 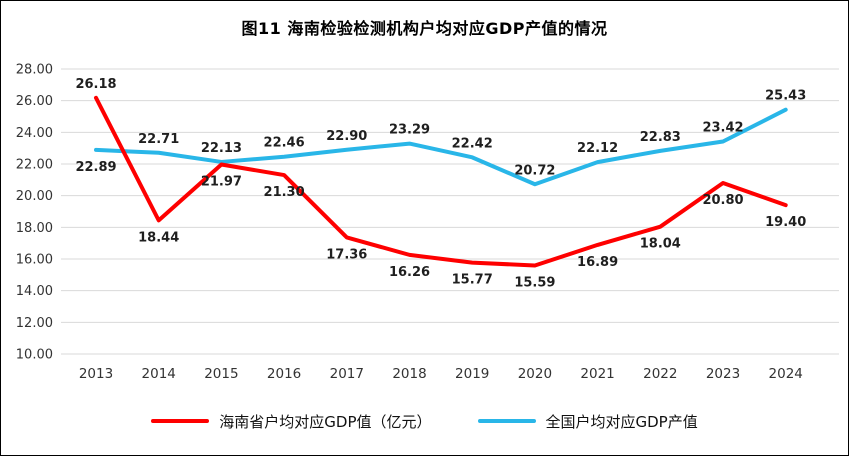 What do you see at coordinates (424, 28) in the screenshot?
I see `chart-title: 图11 海南检验检测机构户均对应GDP产值的情况` at bounding box center [424, 28].